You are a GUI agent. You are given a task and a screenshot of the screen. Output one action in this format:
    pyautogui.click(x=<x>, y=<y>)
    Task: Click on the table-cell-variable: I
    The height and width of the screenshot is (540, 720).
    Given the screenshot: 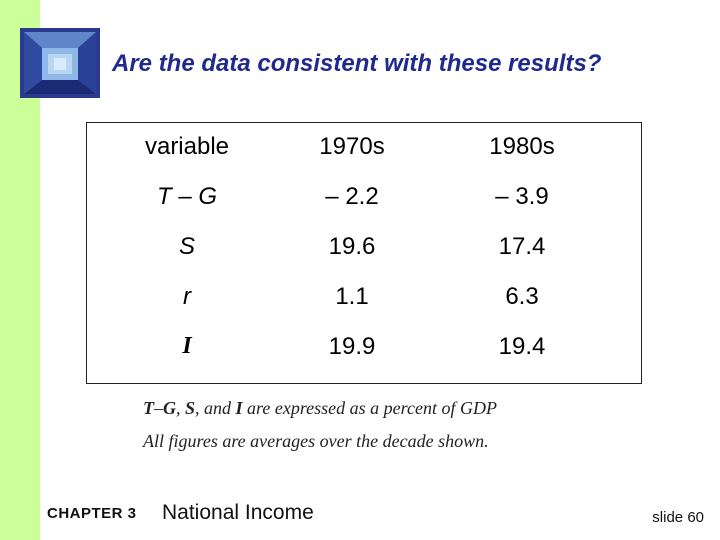 What is the action you would take?
    pyautogui.click(x=187, y=346)
    